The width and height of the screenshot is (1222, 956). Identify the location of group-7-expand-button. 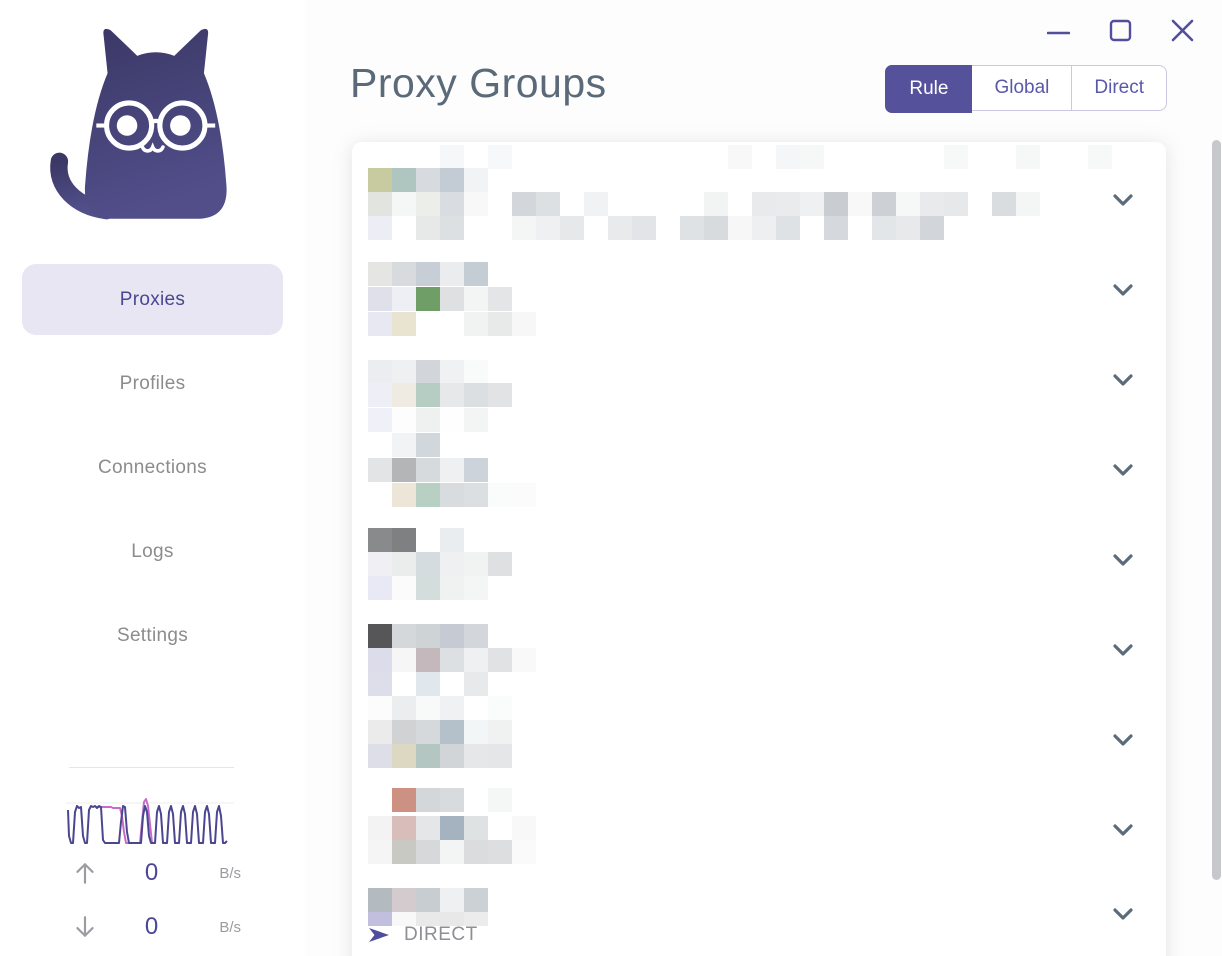
(1123, 740).